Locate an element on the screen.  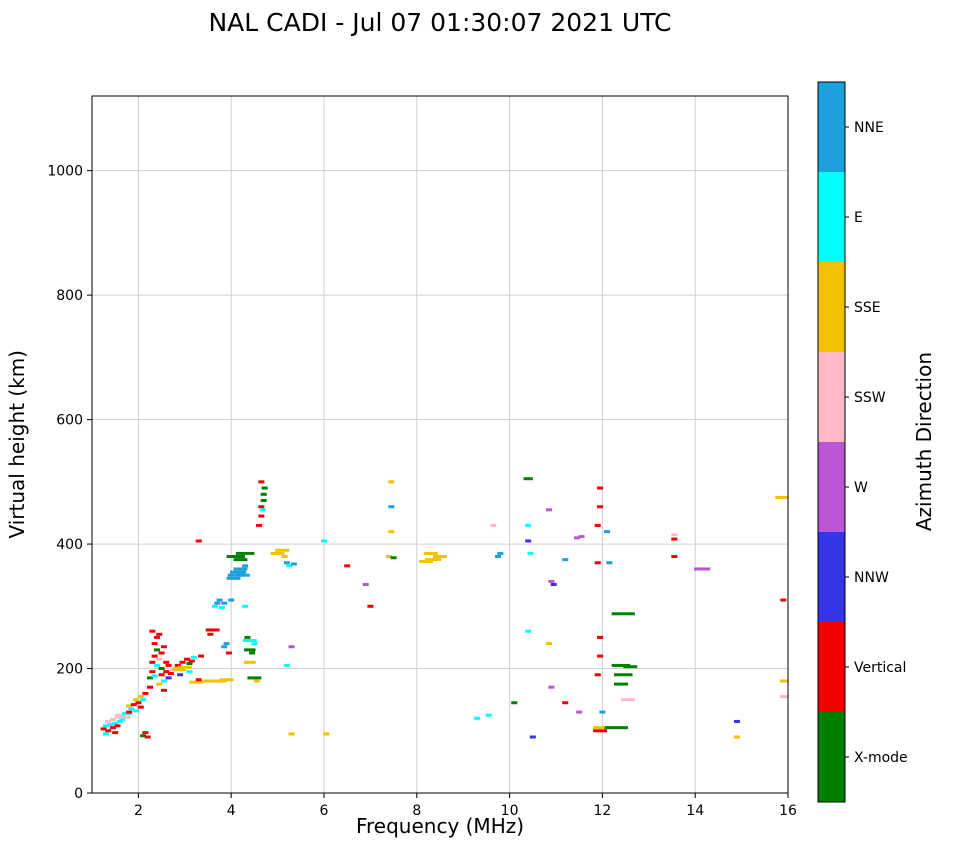
colorbar-category-label: Vertical is located at coordinates (880, 668).